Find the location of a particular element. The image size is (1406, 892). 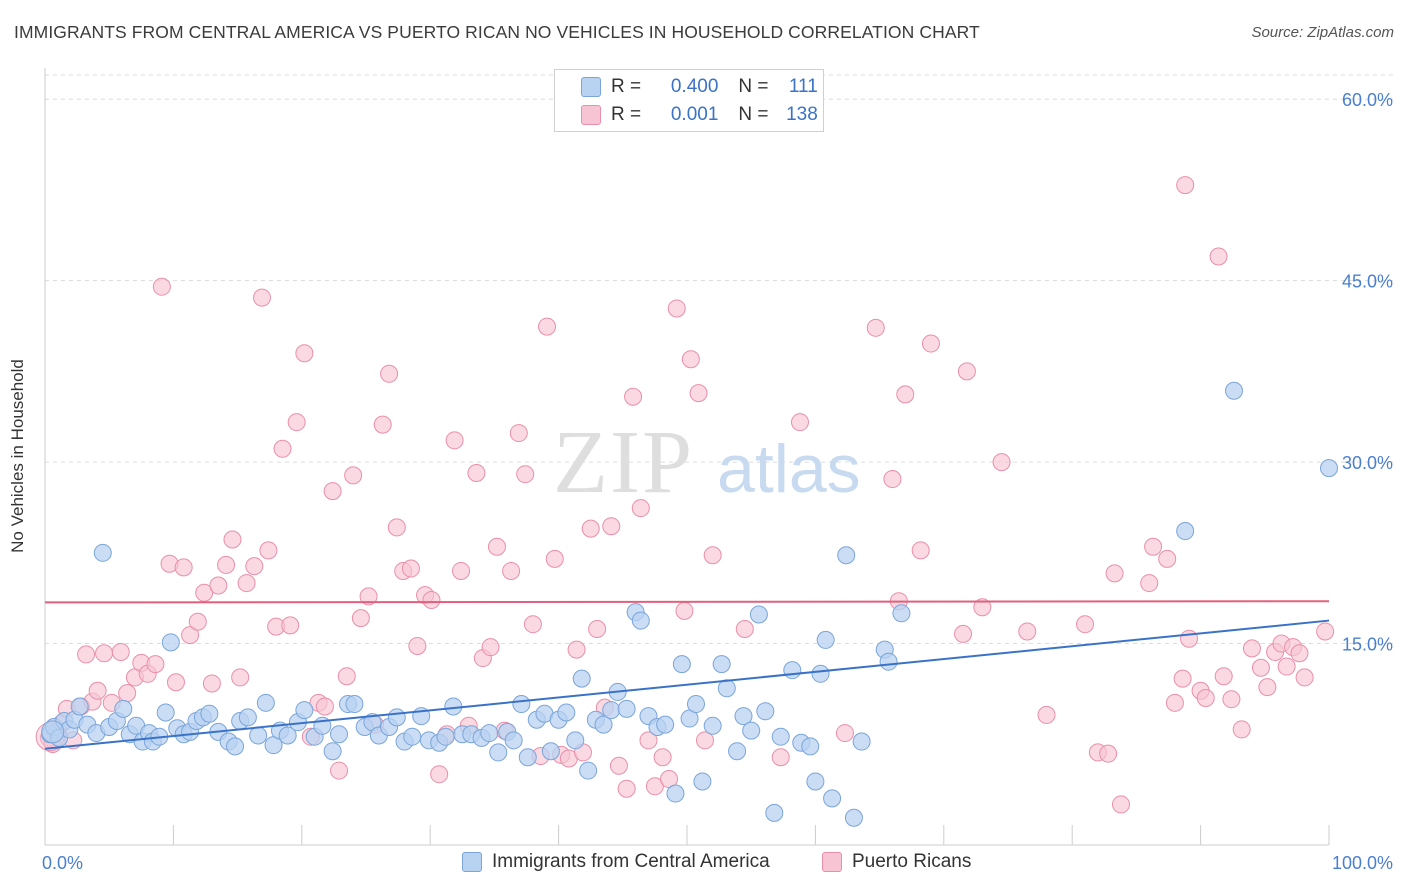

x-tick-label: 0.0% is located at coordinates (62, 863).